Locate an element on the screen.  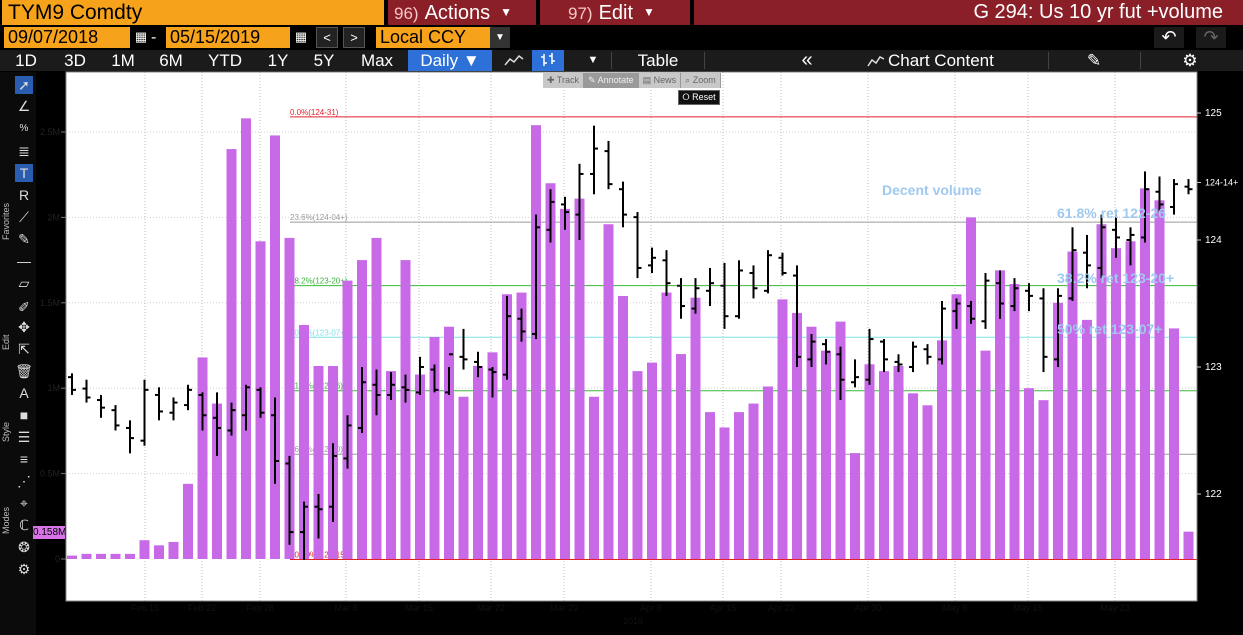
last-volume-tag: 0.158M is located at coordinates (50, 532).